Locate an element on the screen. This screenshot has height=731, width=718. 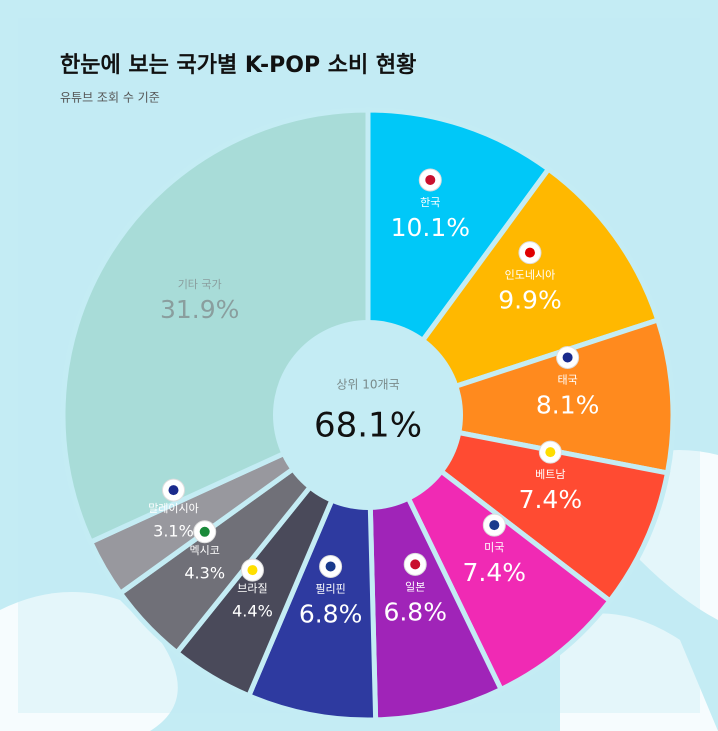
slice-category-label: 기타 국가 is located at coordinates (200, 284).